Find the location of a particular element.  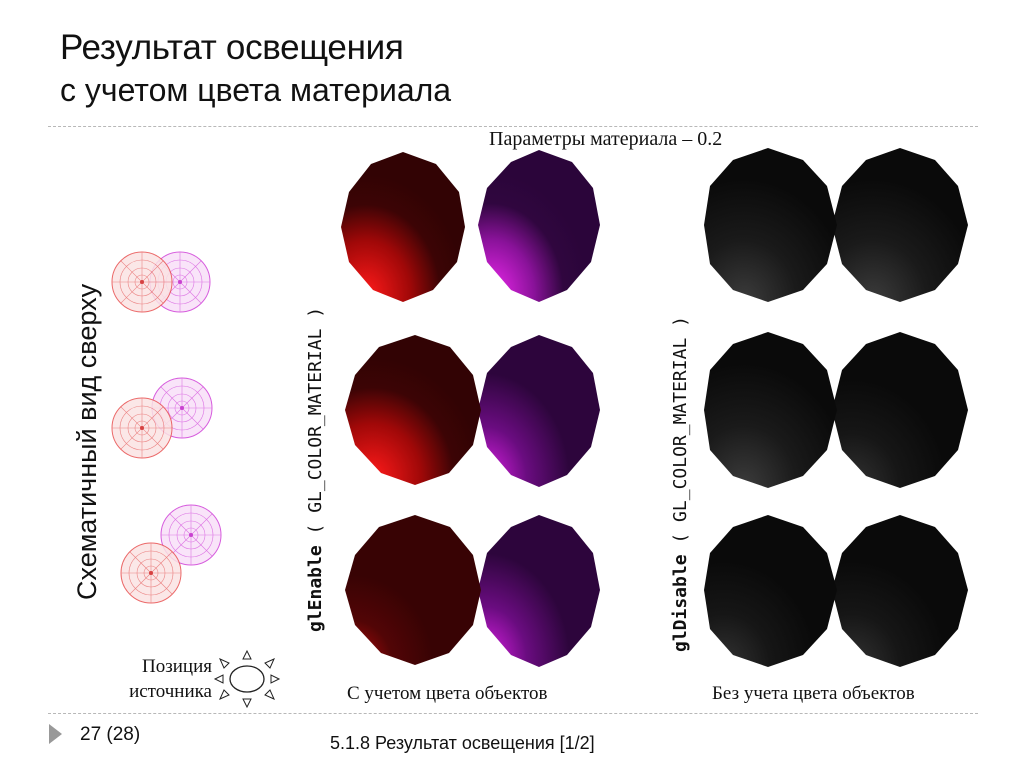

page-number: 27 (28) is located at coordinates (110, 734).